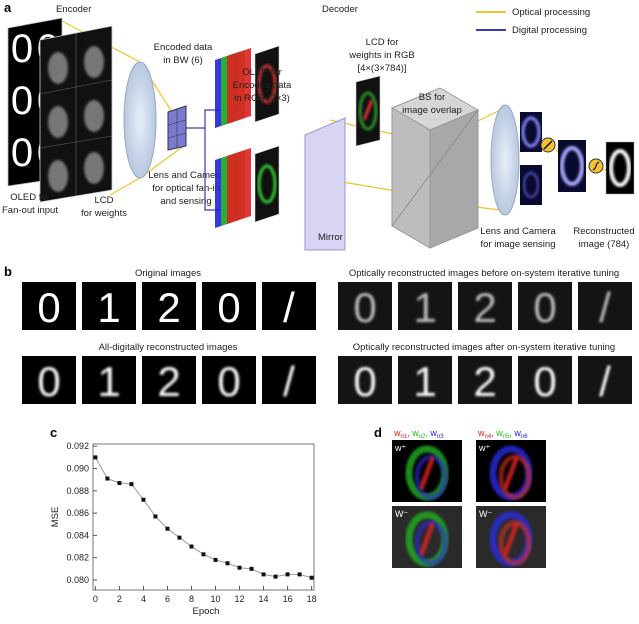  What do you see at coordinates (620, 168) in the screenshot?
I see `reconstructed-image` at bounding box center [620, 168].